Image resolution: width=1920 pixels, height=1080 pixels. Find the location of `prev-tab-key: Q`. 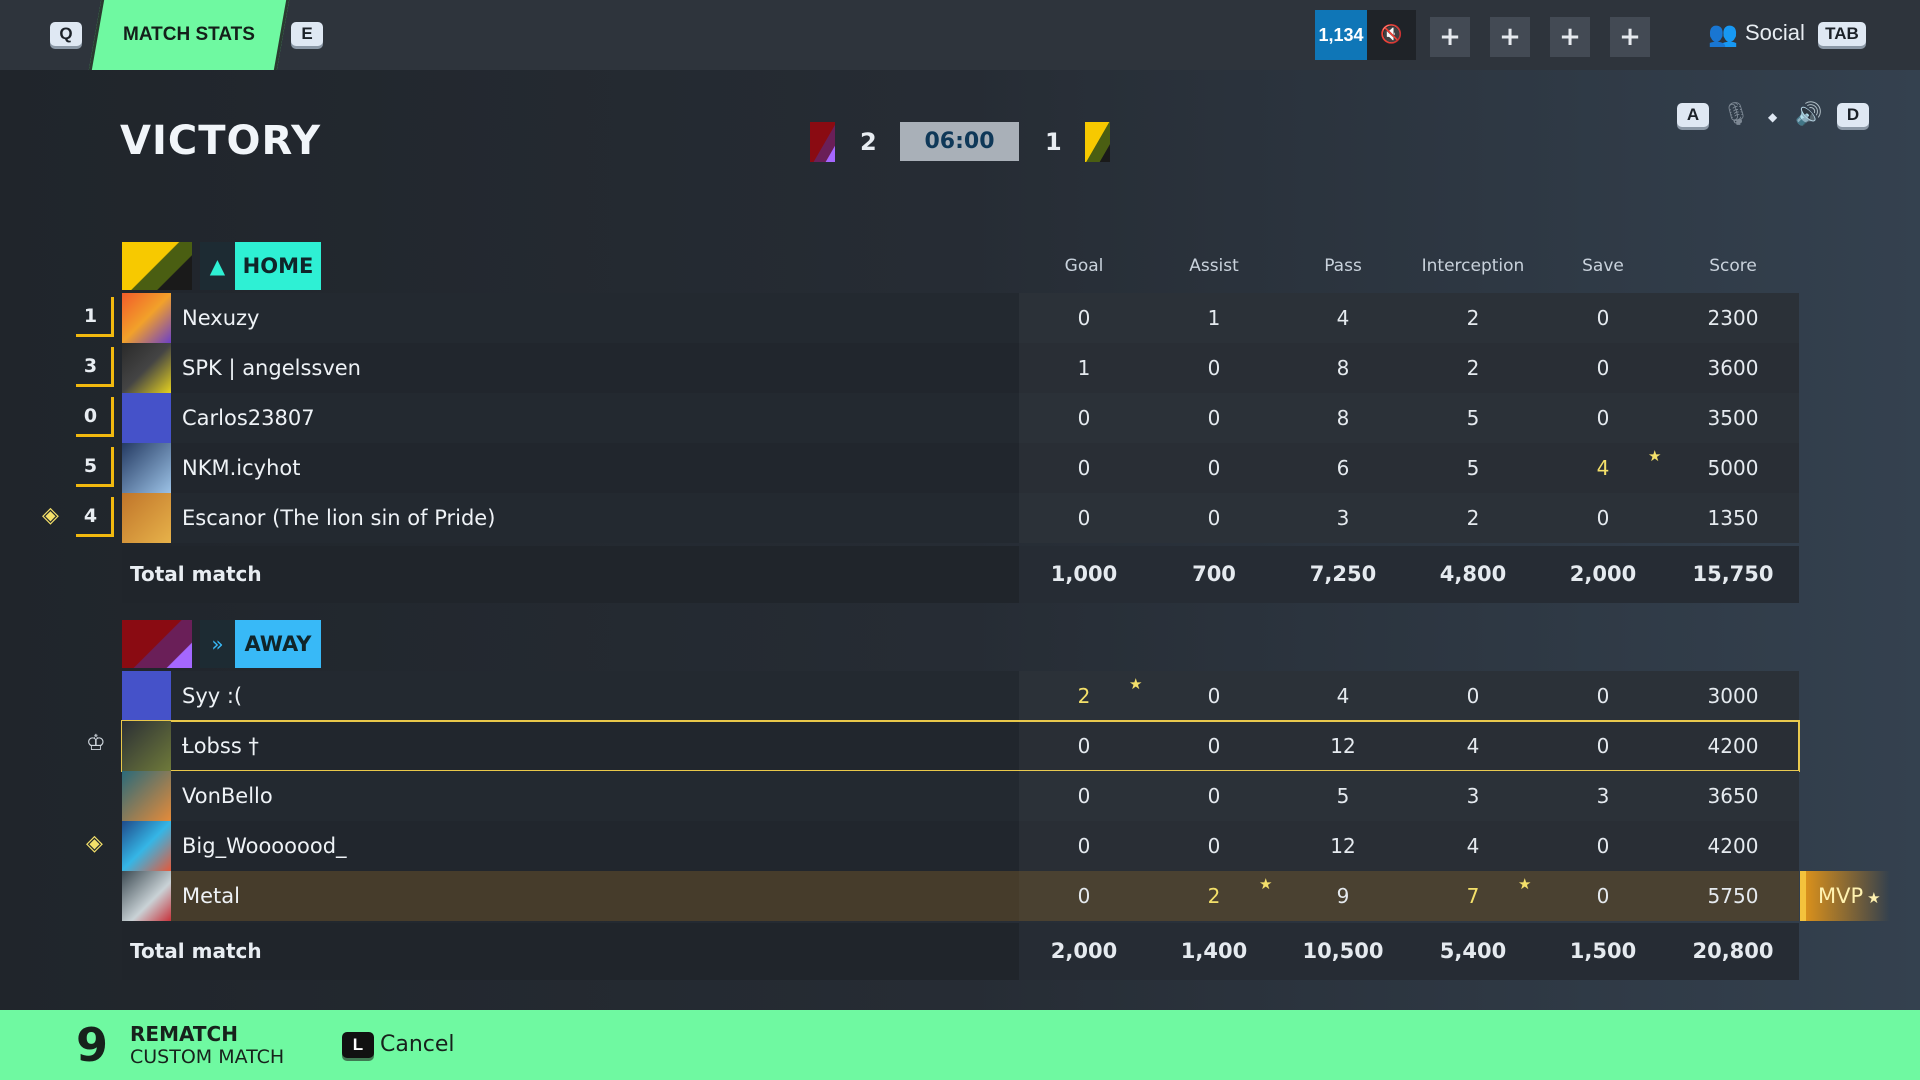

prev-tab-key: Q is located at coordinates (66, 34).